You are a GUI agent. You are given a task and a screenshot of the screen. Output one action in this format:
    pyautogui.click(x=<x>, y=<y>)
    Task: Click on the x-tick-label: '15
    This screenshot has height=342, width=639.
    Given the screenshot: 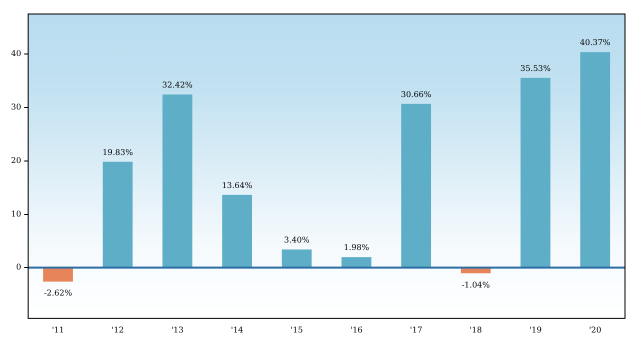 What is the action you would take?
    pyautogui.click(x=296, y=329)
    